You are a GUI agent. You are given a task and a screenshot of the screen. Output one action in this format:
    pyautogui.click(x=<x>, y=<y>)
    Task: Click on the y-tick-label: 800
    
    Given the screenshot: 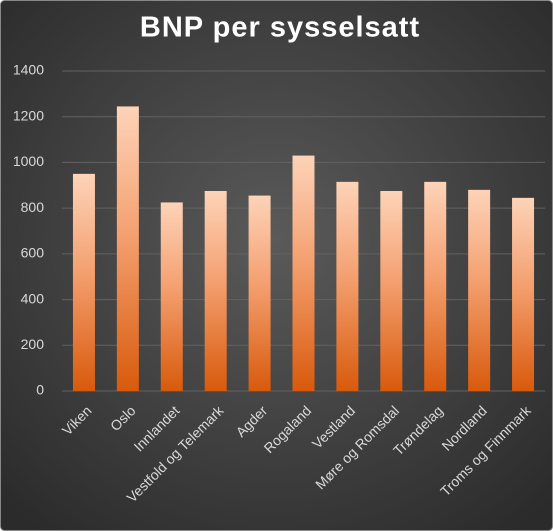 What is the action you would take?
    pyautogui.click(x=33, y=207)
    